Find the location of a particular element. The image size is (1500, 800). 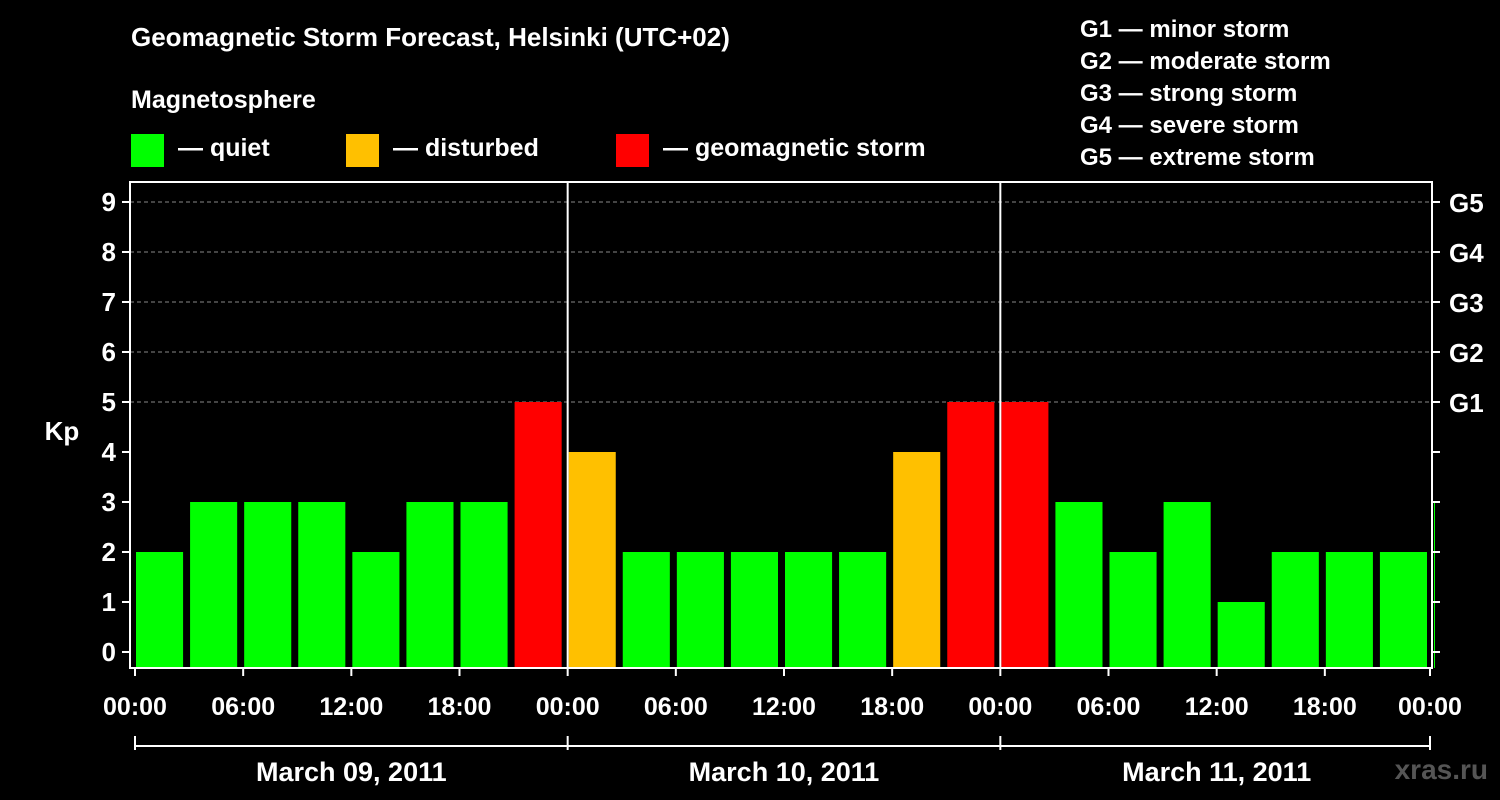

x-tick-label-7: 18:00 is located at coordinates (892, 707).